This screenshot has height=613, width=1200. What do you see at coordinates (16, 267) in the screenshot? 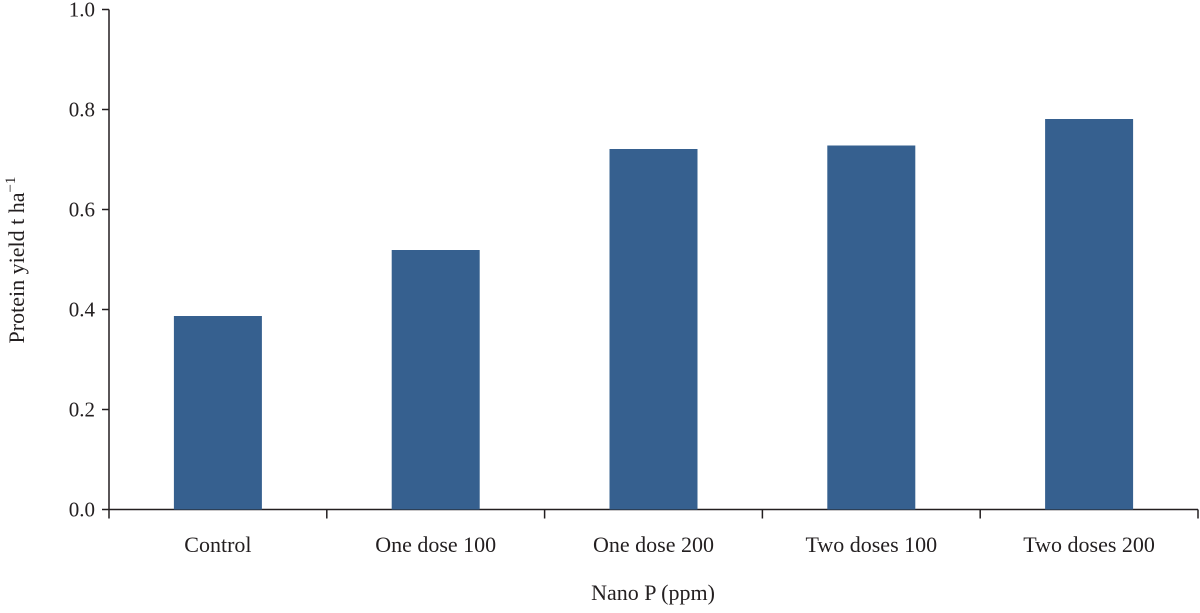
I see `y-axis-label-text: Protein yield t ha` at bounding box center [16, 267].